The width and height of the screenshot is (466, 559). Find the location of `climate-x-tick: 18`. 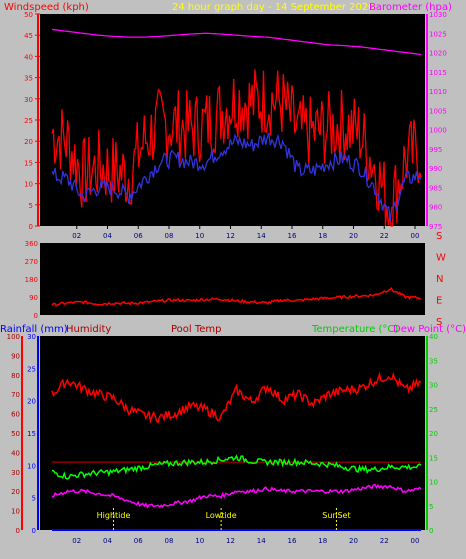

climate-x-tick: 18 is located at coordinates (322, 541).